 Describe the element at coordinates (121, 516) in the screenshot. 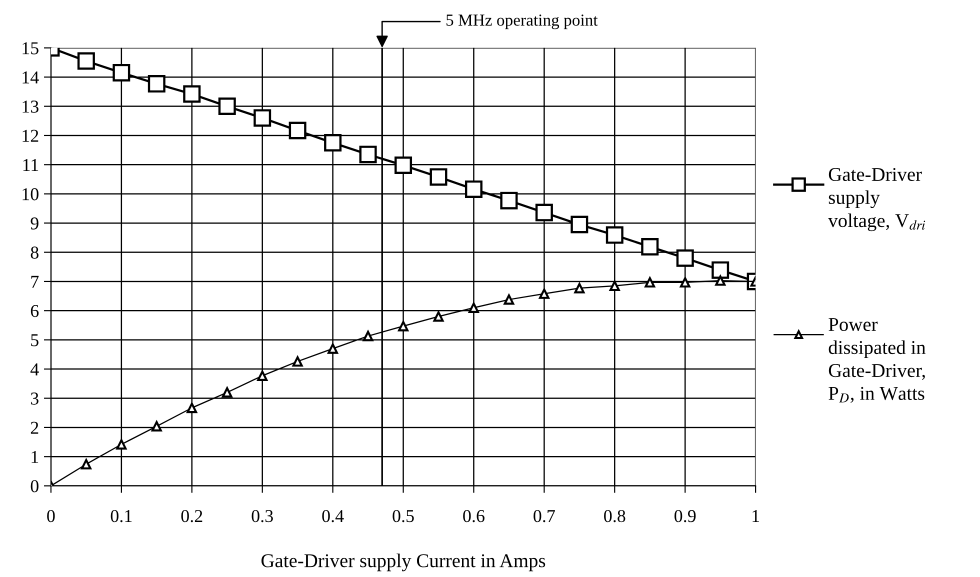

I see `x-tick-label: 0.1` at that location.